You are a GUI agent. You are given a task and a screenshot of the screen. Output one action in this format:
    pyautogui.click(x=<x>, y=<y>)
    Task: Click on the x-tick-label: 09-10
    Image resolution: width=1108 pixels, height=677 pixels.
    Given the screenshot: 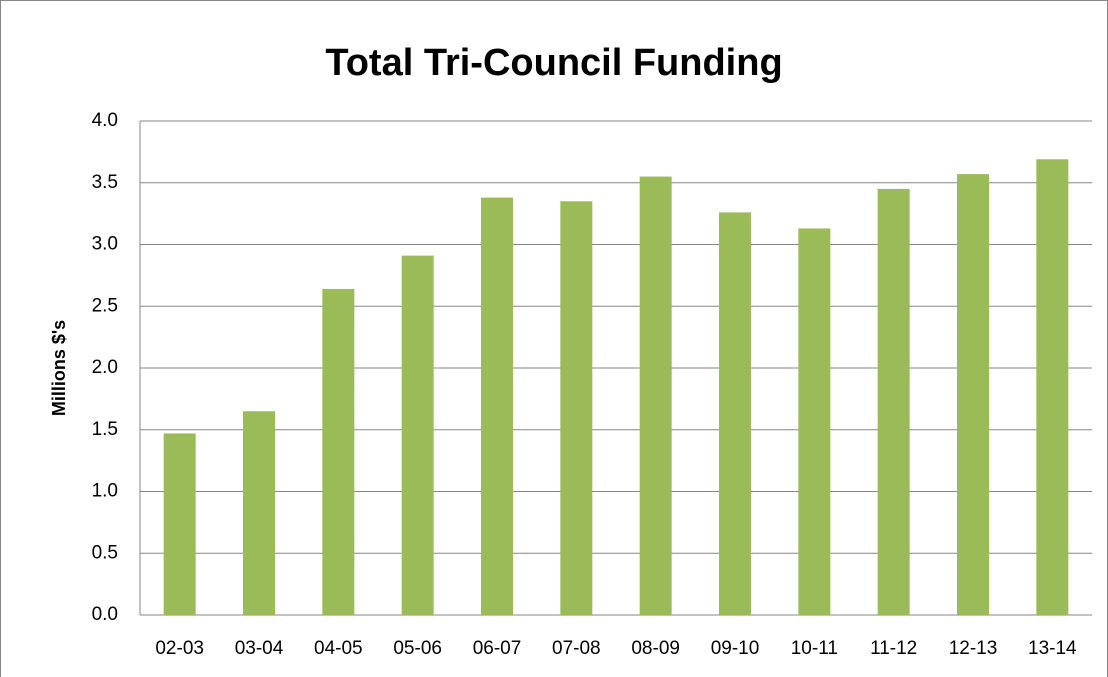 What is the action you would take?
    pyautogui.click(x=735, y=648)
    